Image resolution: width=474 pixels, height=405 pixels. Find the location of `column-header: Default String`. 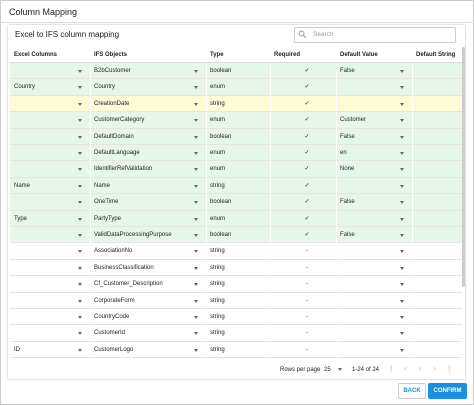

column-header: Default String is located at coordinates (436, 55).